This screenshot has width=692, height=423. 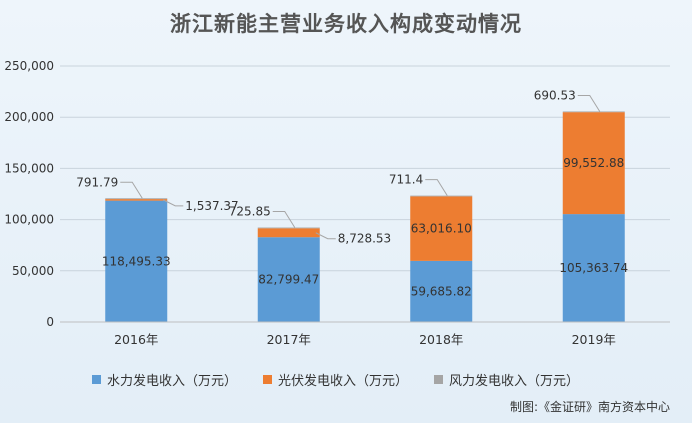 What do you see at coordinates (96, 379) in the screenshot?
I see `legend-swatch-hydro` at bounding box center [96, 379].